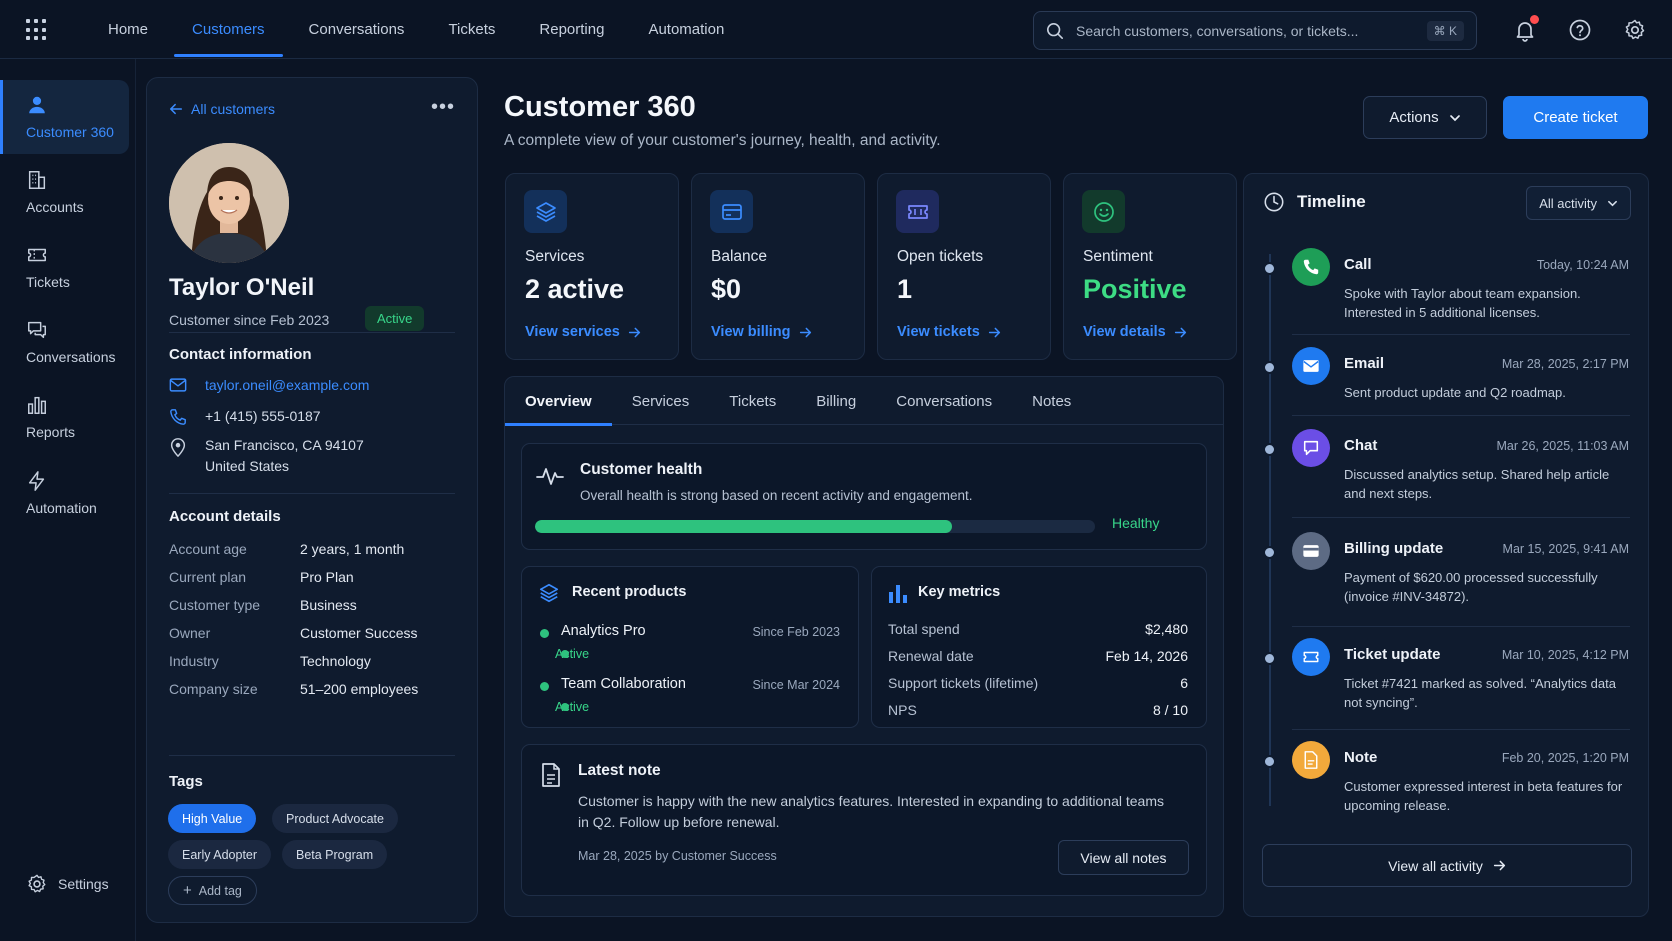 The height and width of the screenshot is (941, 1672). Describe the element at coordinates (36, 481) in the screenshot. I see `lightning-icon` at that location.